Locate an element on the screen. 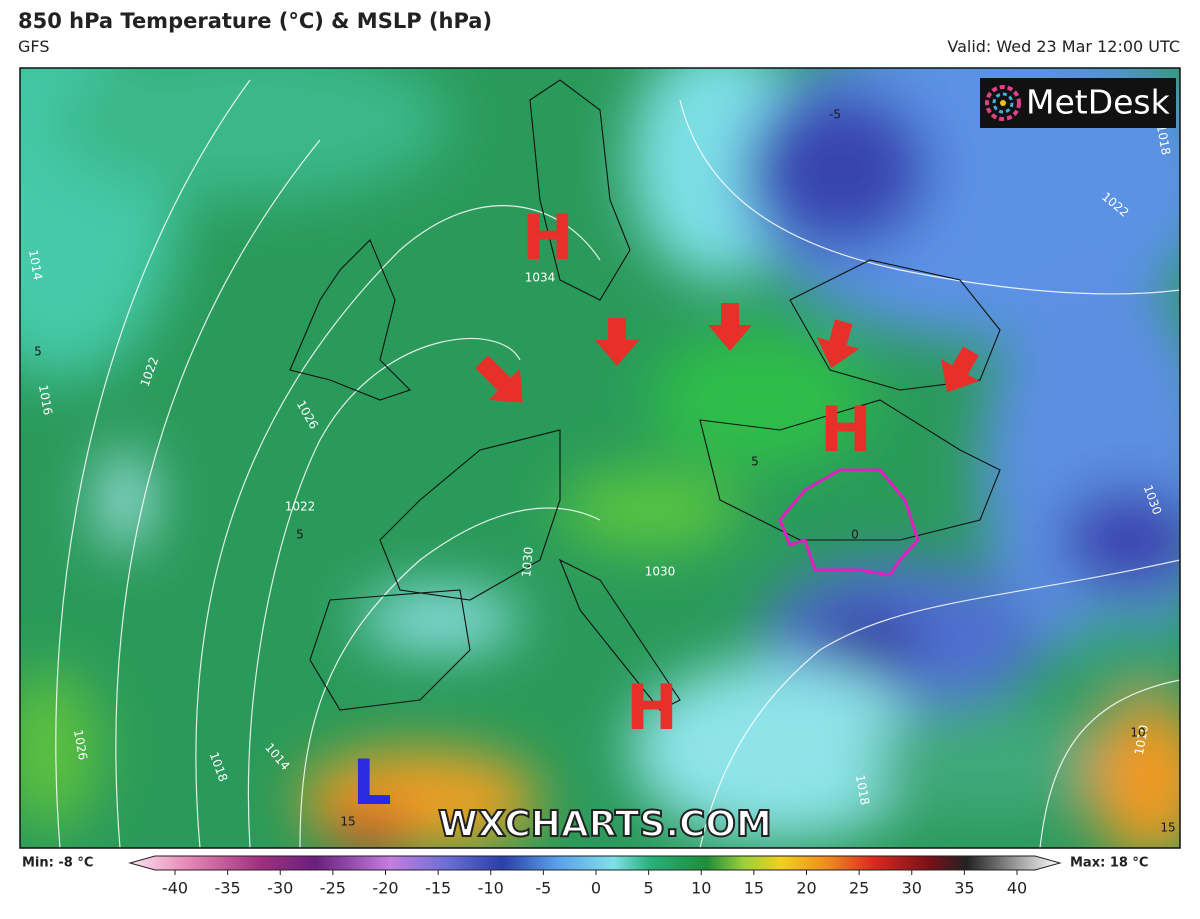 Image resolution: width=1200 pixels, height=919 pixels. colorbar-tick-label: -10 is located at coordinates (491, 888).